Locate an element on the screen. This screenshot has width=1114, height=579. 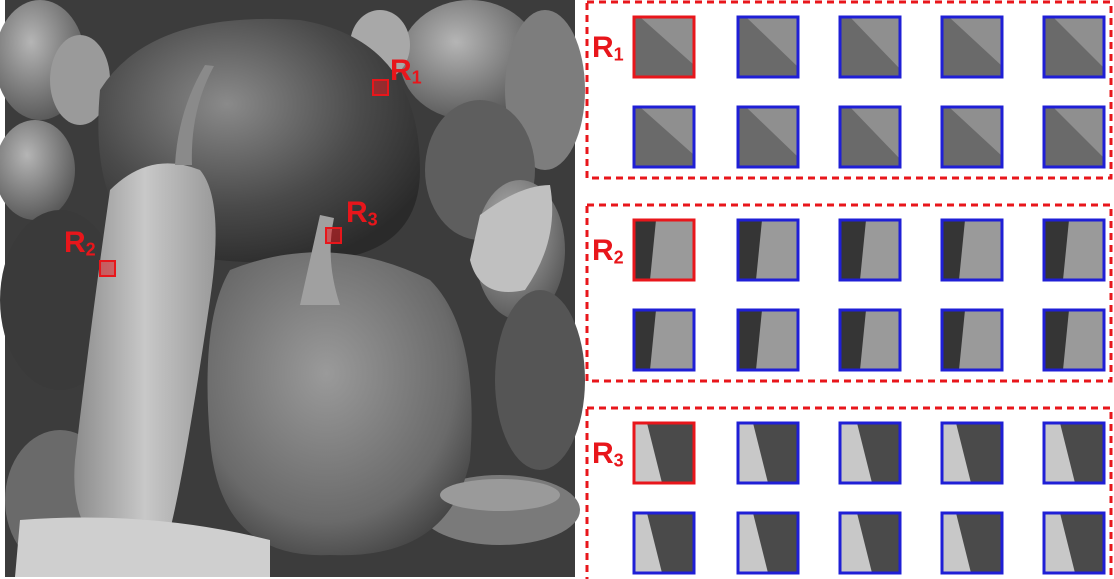
region-panel: R2 is located at coordinates (849, 293).